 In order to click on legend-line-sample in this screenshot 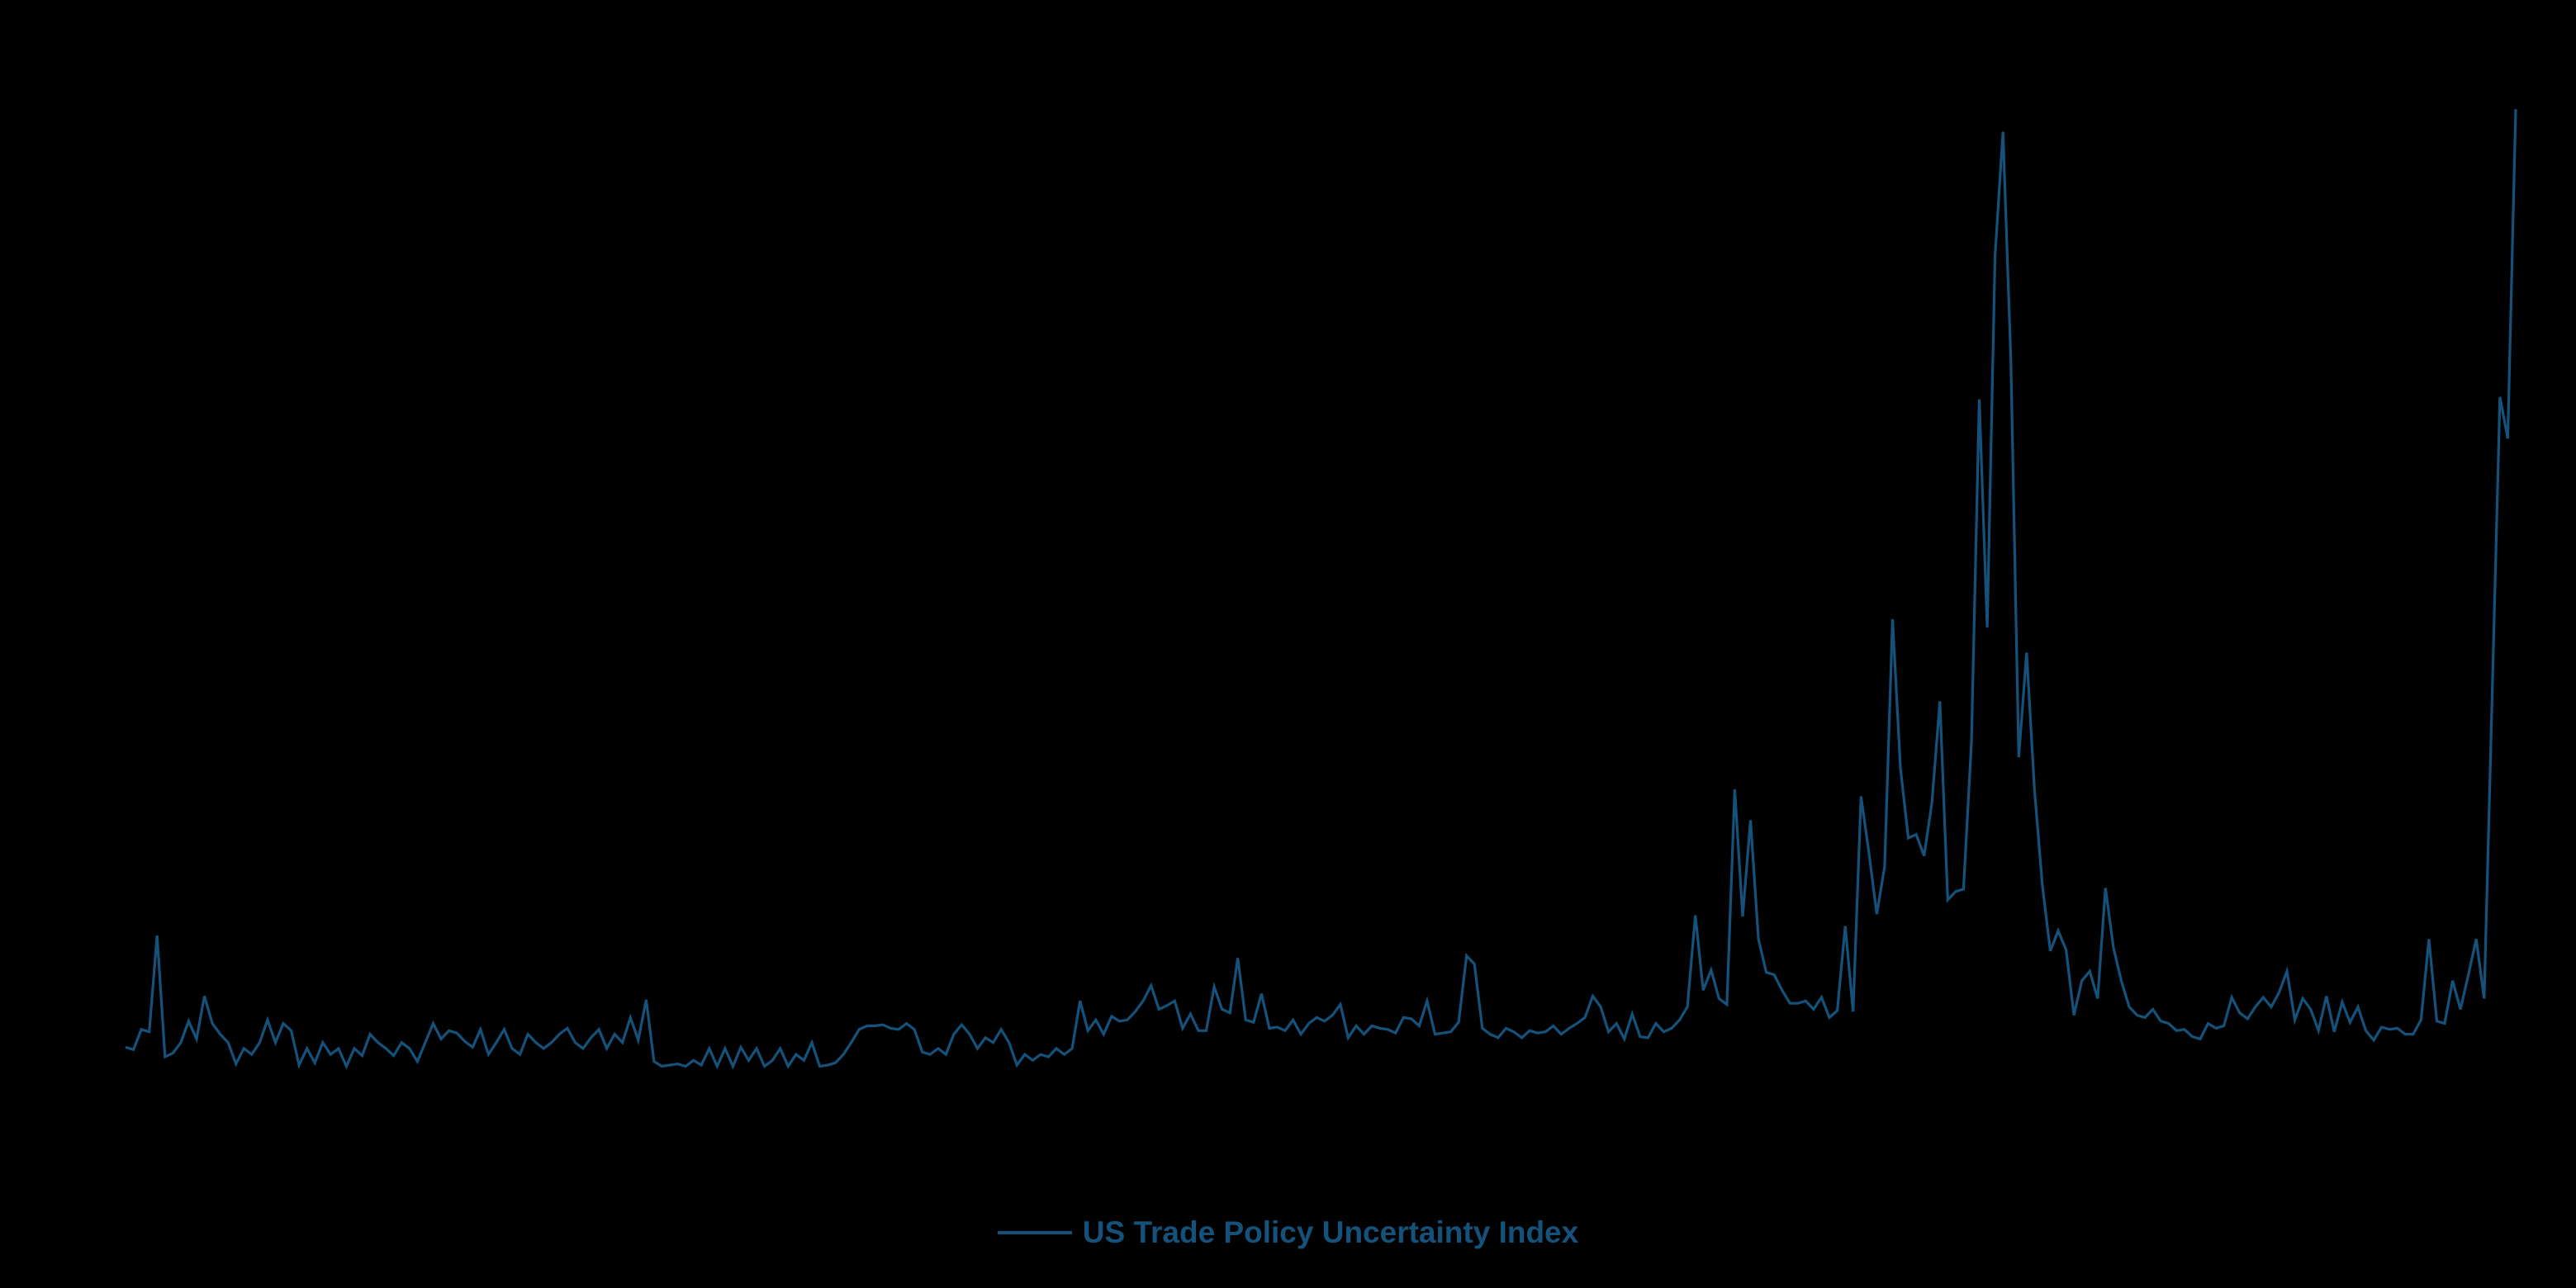, I will do `click(1034, 1232)`.